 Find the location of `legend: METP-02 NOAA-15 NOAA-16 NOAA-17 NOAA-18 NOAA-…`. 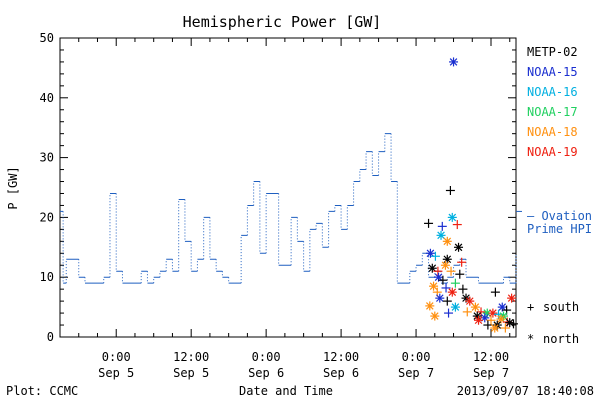

legend: METP-02 NOAA-15 NOAA-16 NOAA-17 NOAA-18 NOAA-… is located at coordinates (552, 102).